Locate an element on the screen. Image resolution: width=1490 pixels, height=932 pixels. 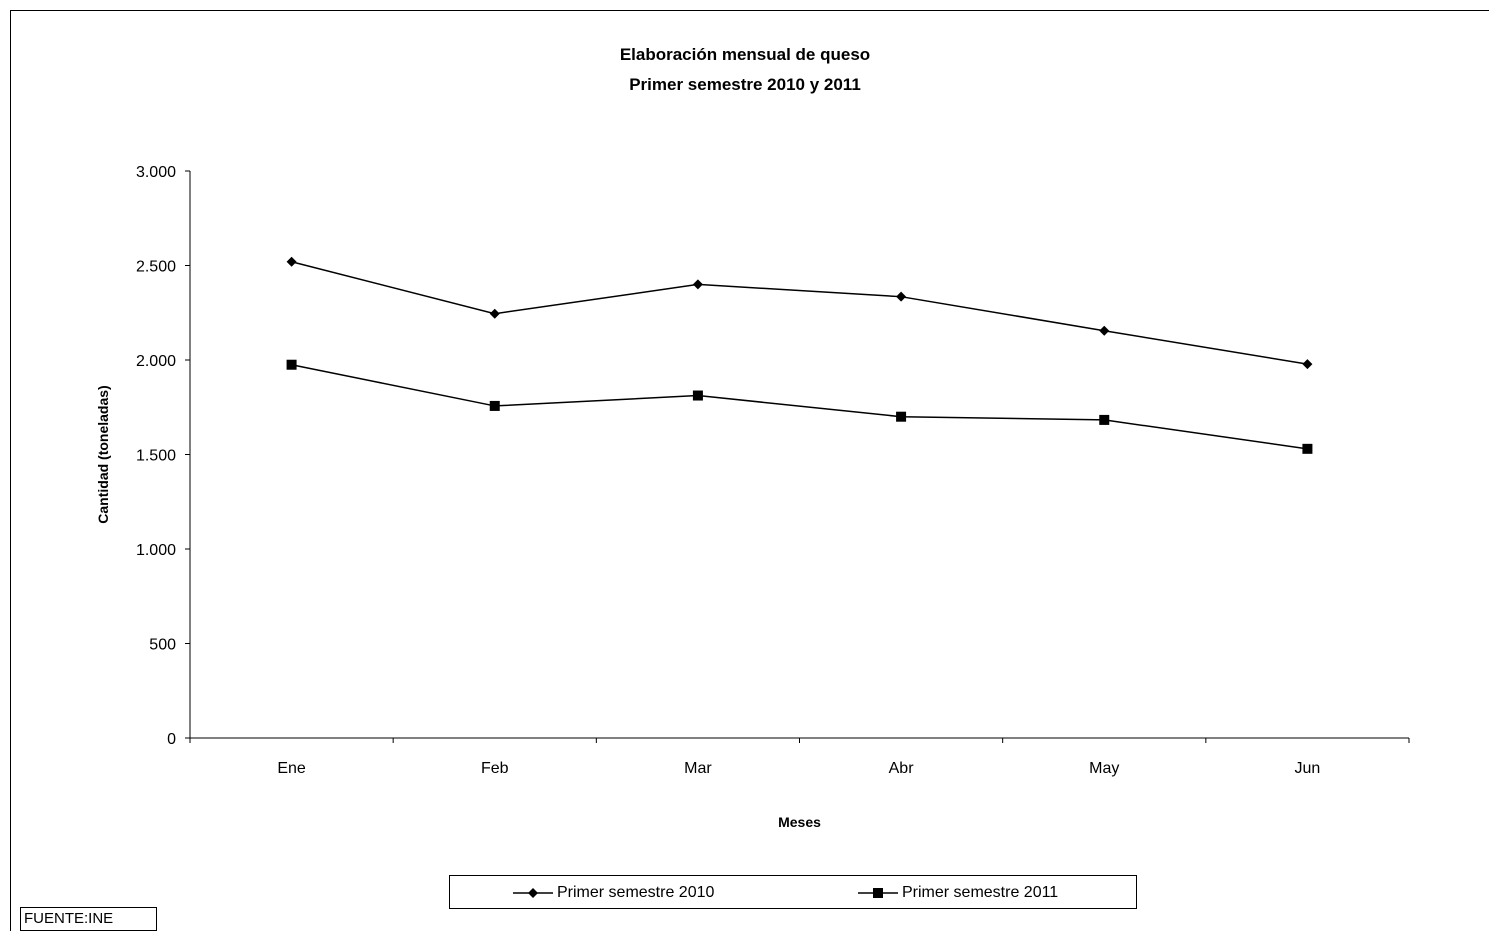
x-tick-label: Jun is located at coordinates (1308, 768).